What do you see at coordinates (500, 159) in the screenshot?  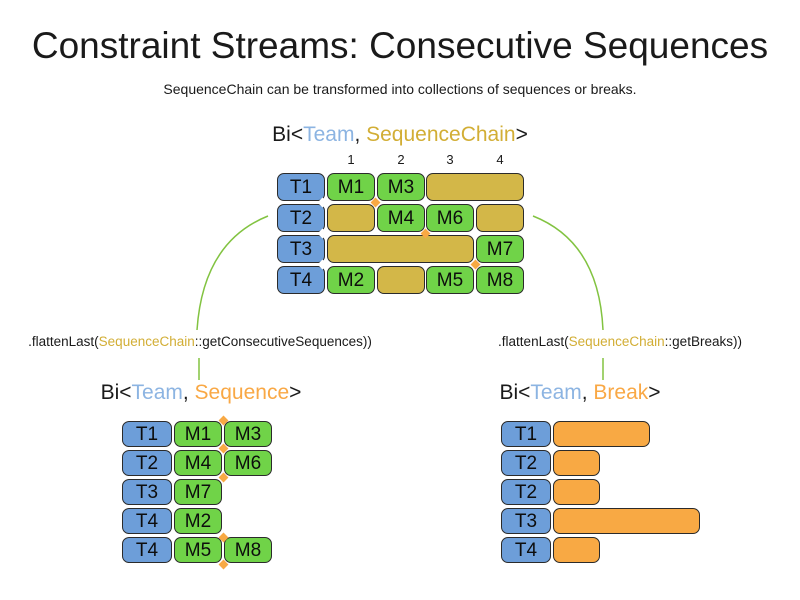 I see `column-header: 4` at bounding box center [500, 159].